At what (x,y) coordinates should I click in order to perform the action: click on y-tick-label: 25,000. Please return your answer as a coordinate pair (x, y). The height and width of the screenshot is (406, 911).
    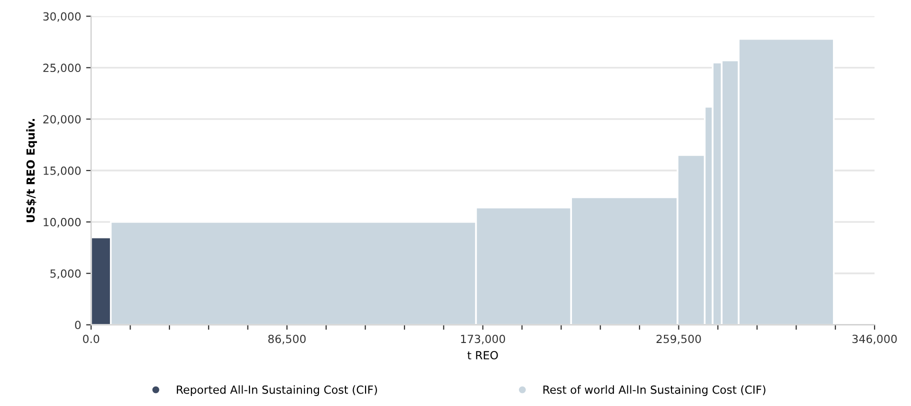
    Looking at the image, I should click on (62, 69).